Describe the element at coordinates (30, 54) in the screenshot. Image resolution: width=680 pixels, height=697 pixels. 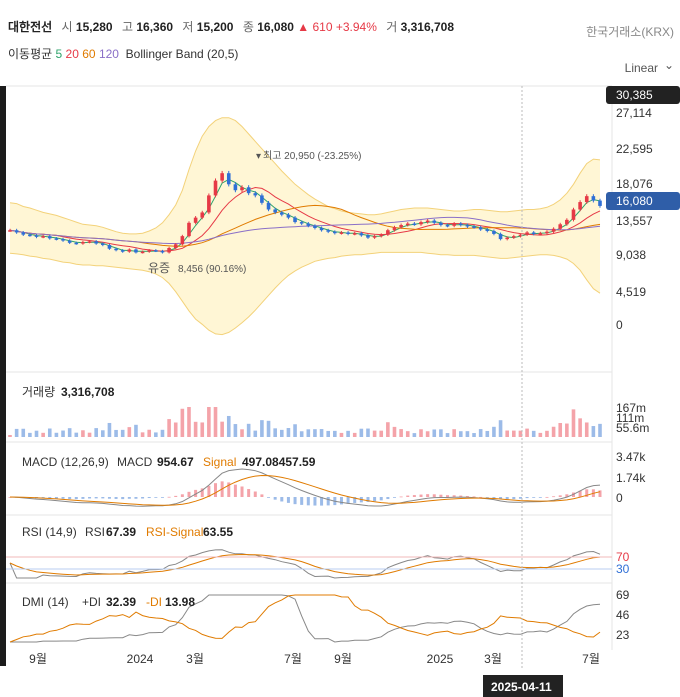
I see `ma-label: 이동평균` at that location.